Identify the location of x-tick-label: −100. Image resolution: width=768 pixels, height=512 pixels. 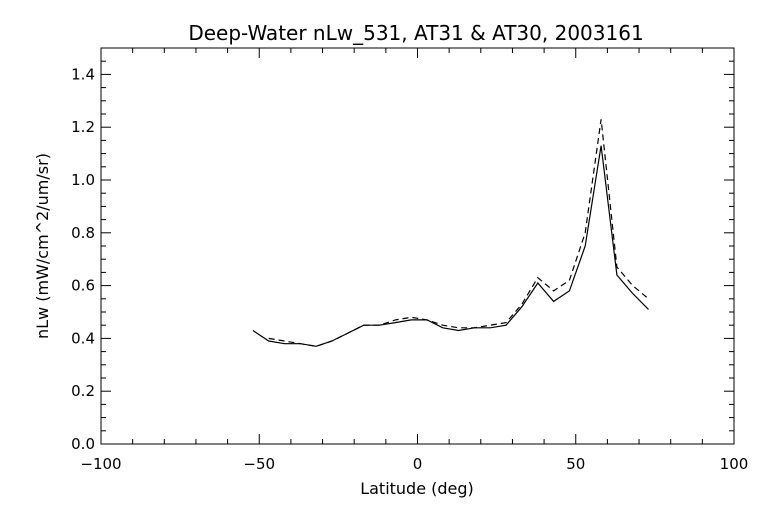
(100, 464).